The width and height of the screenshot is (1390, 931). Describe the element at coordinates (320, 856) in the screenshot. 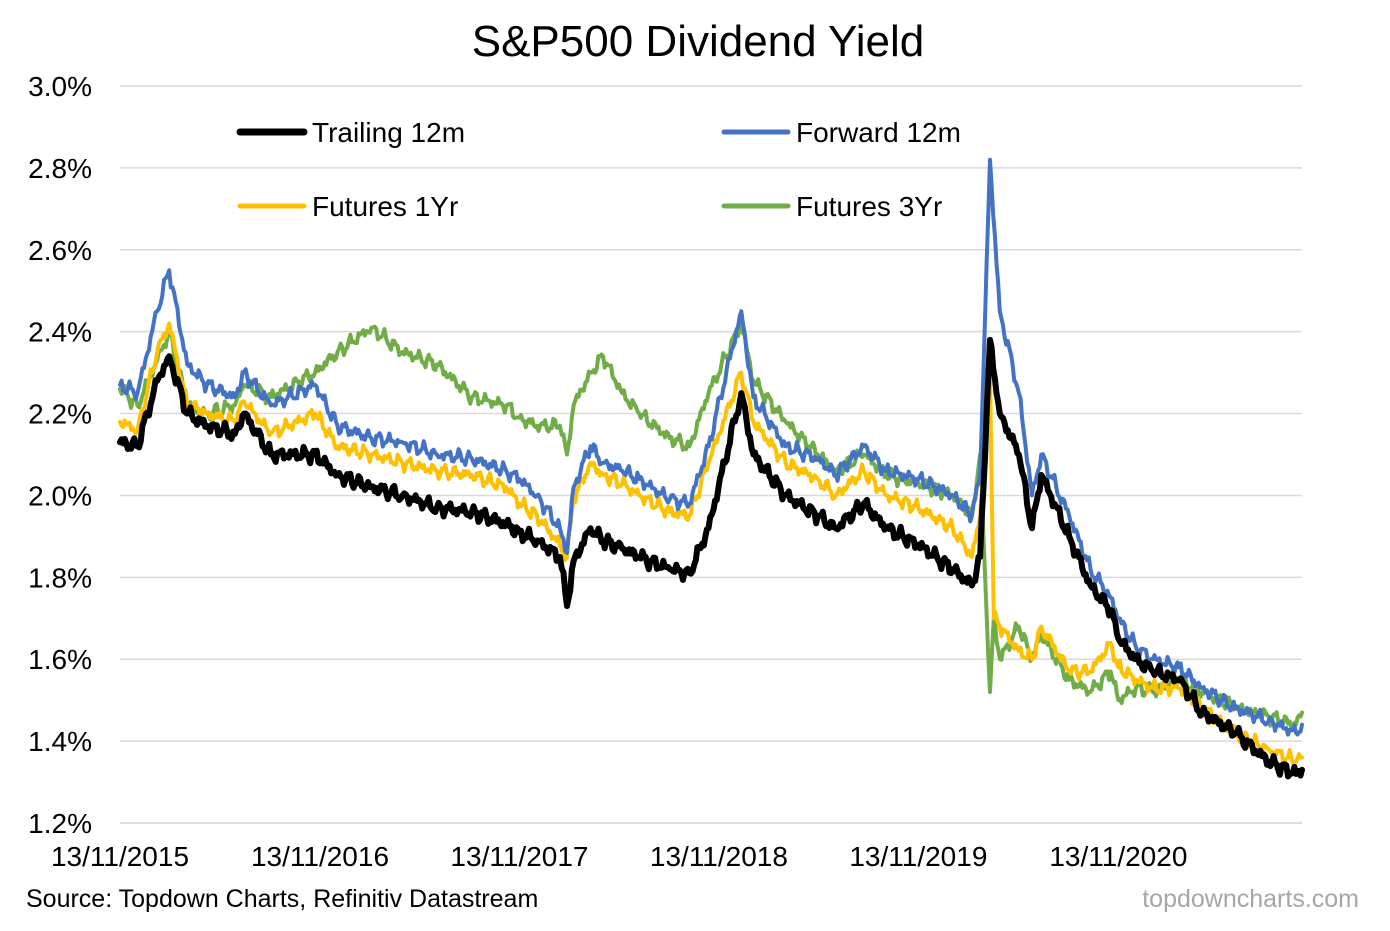

I see `x-tick-label: 13/11/2016` at that location.